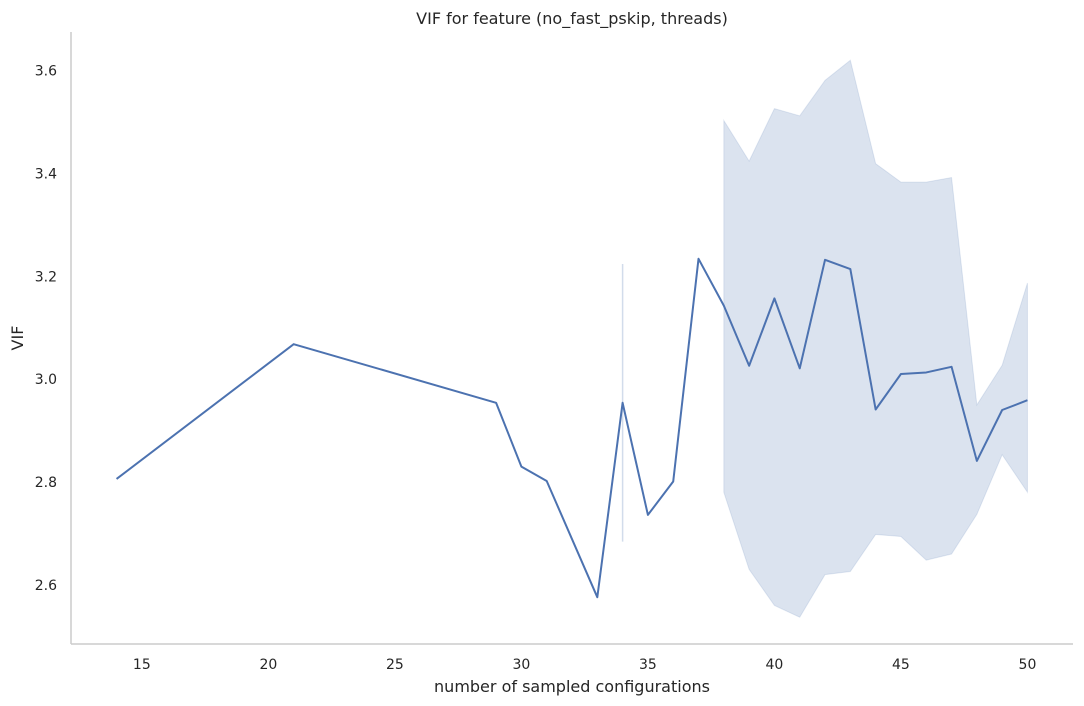 The width and height of the screenshot is (1084, 706). I want to click on y-tick-labels: 2.6 2.8 3.0 3.2 3.4 3.6, so click(46, 329).